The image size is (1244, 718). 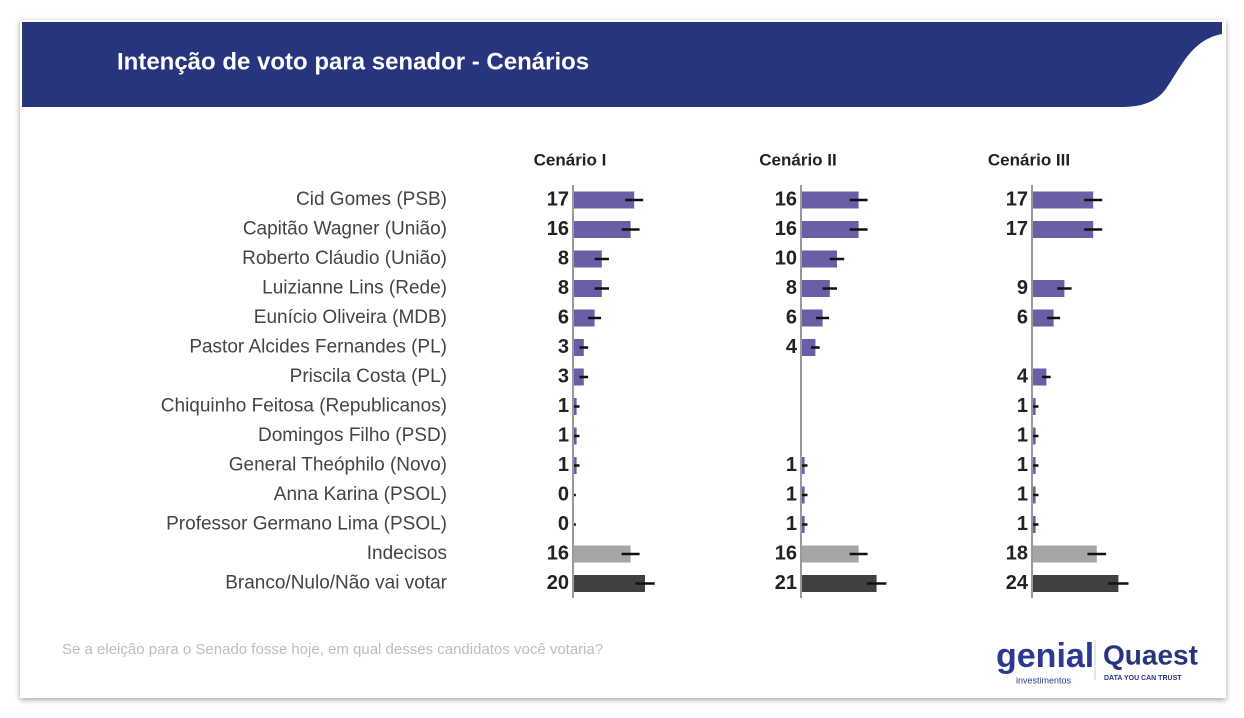 What do you see at coordinates (353, 61) in the screenshot?
I see `chart-title: Intenção de voto para senador - Cenários` at bounding box center [353, 61].